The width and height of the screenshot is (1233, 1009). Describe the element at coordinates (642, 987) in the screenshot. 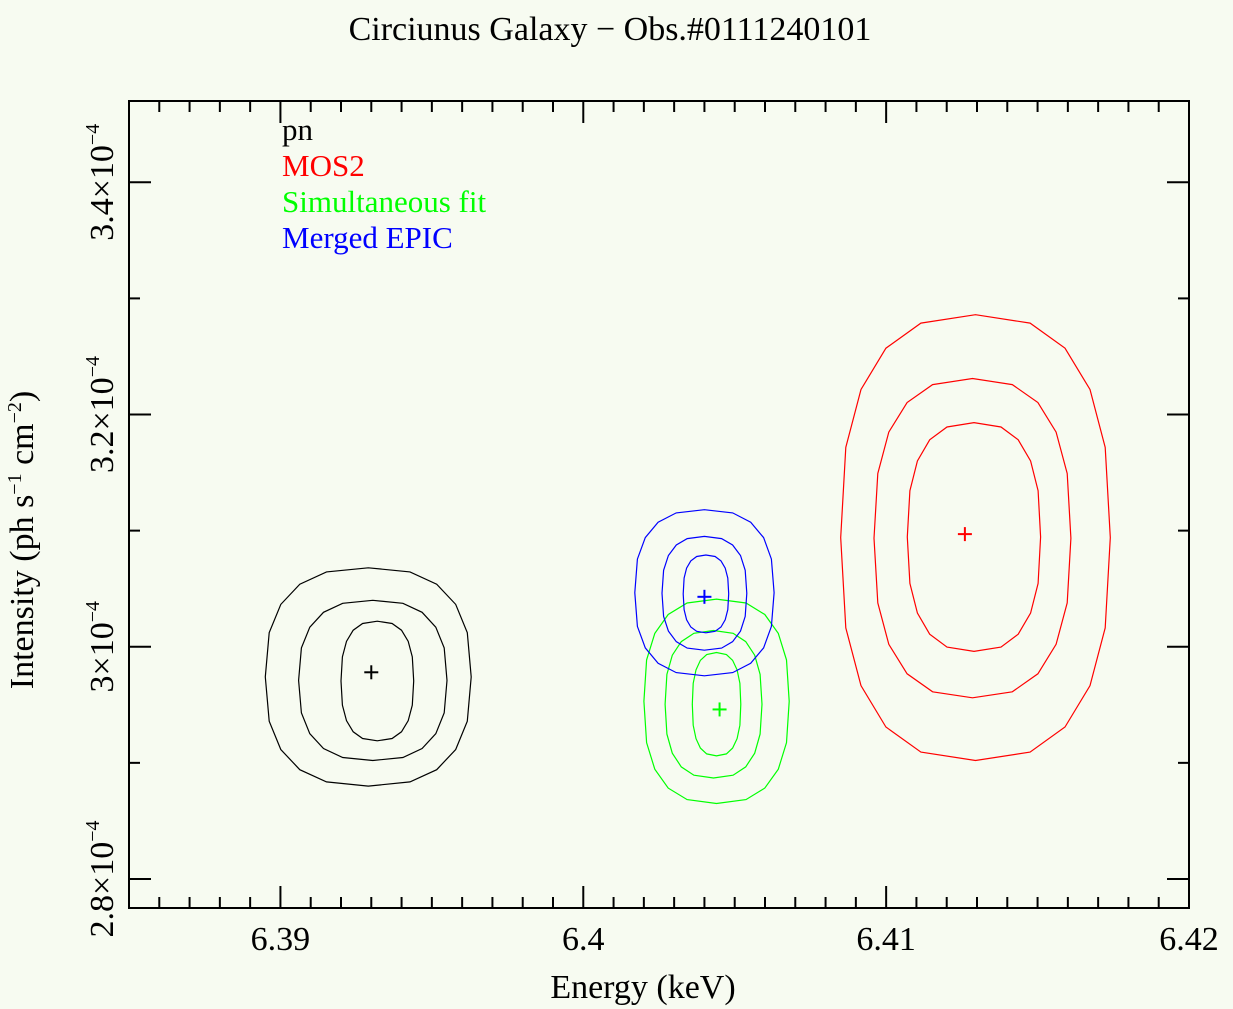

I see `x-axis-title: Energy (keV)` at that location.